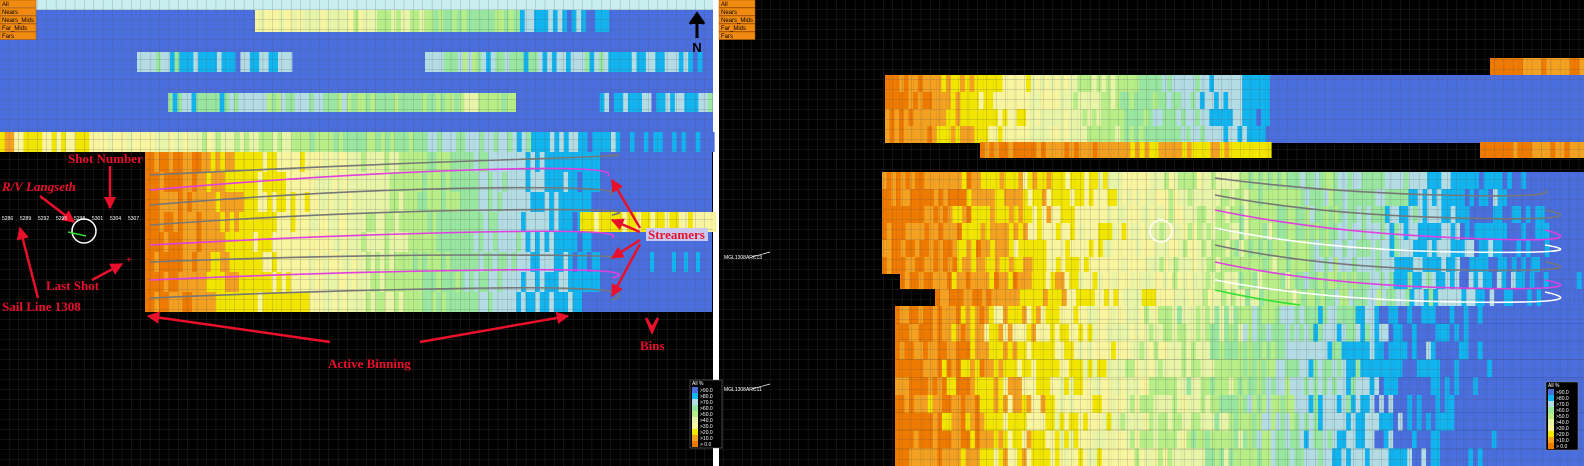 The width and height of the screenshot is (1584, 466). What do you see at coordinates (115, 219) in the screenshot?
I see `shot-number: 5304` at bounding box center [115, 219].